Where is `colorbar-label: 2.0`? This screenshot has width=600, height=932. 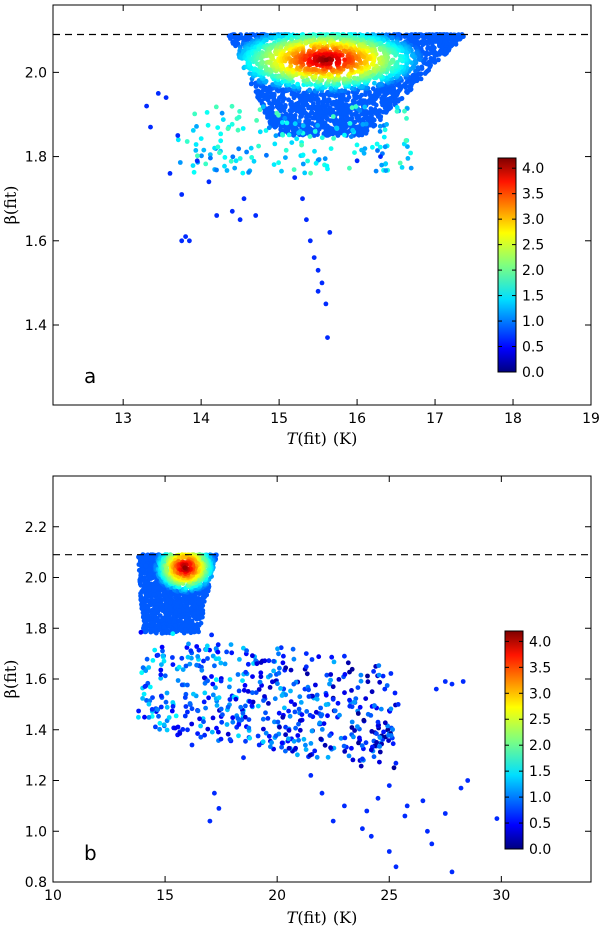 colorbar-label: 2.0 is located at coordinates (540, 746).